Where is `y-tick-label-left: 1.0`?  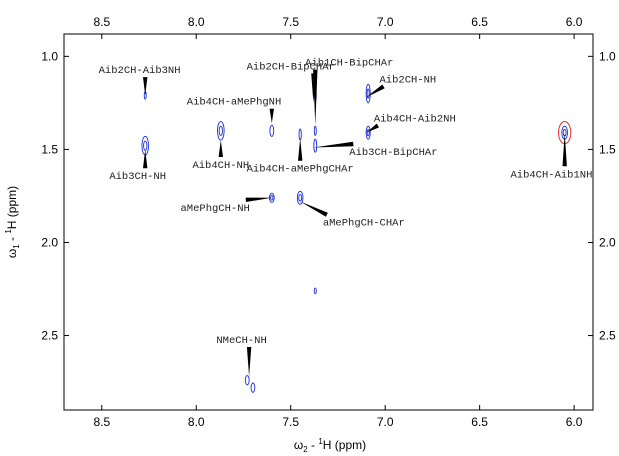
y-tick-label-left: 1.0 is located at coordinates (49, 56).